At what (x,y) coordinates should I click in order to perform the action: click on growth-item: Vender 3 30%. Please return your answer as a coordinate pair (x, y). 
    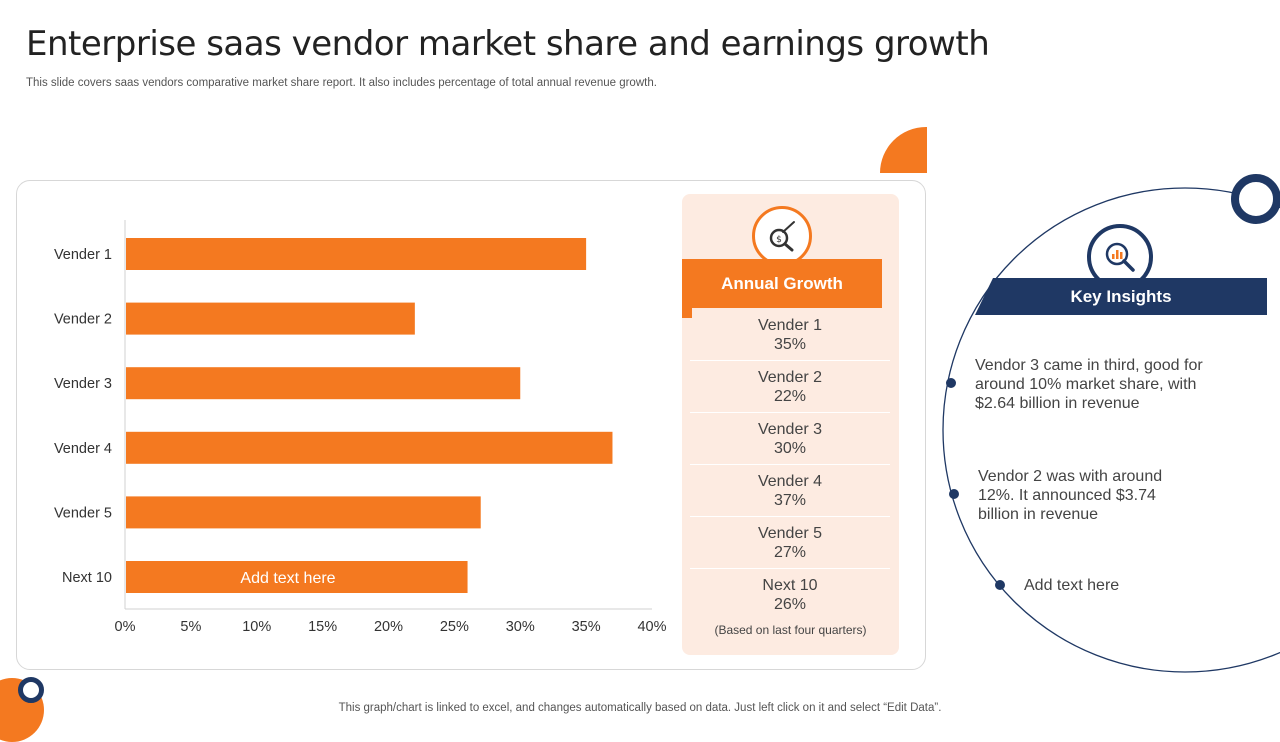
    Looking at the image, I should click on (790, 439).